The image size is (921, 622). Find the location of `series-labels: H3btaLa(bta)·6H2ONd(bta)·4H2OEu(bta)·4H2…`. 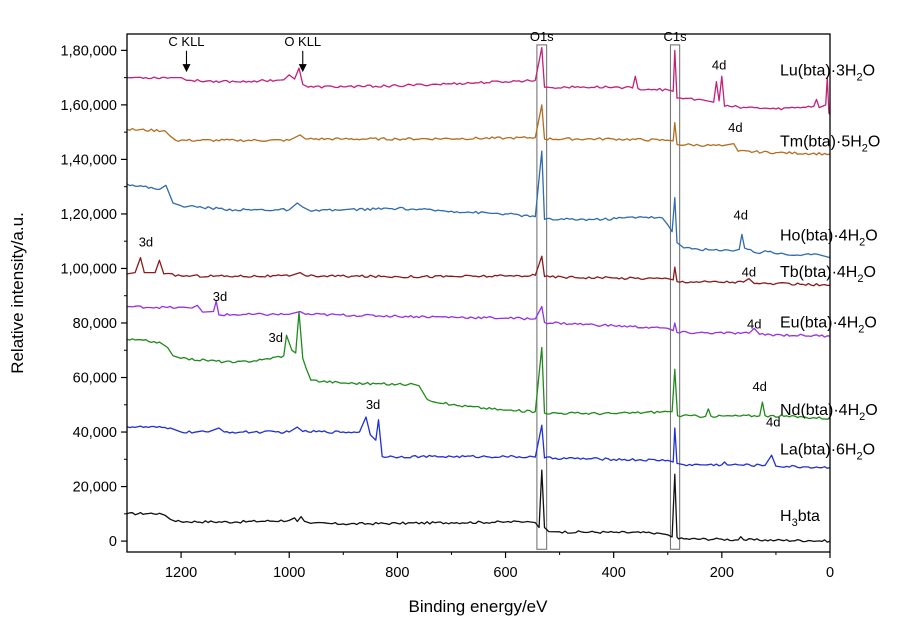

series-labels: H3btaLa(bta)·6H2ONd(bta)·4H2OEu(bta)·4H2… is located at coordinates (830, 295).